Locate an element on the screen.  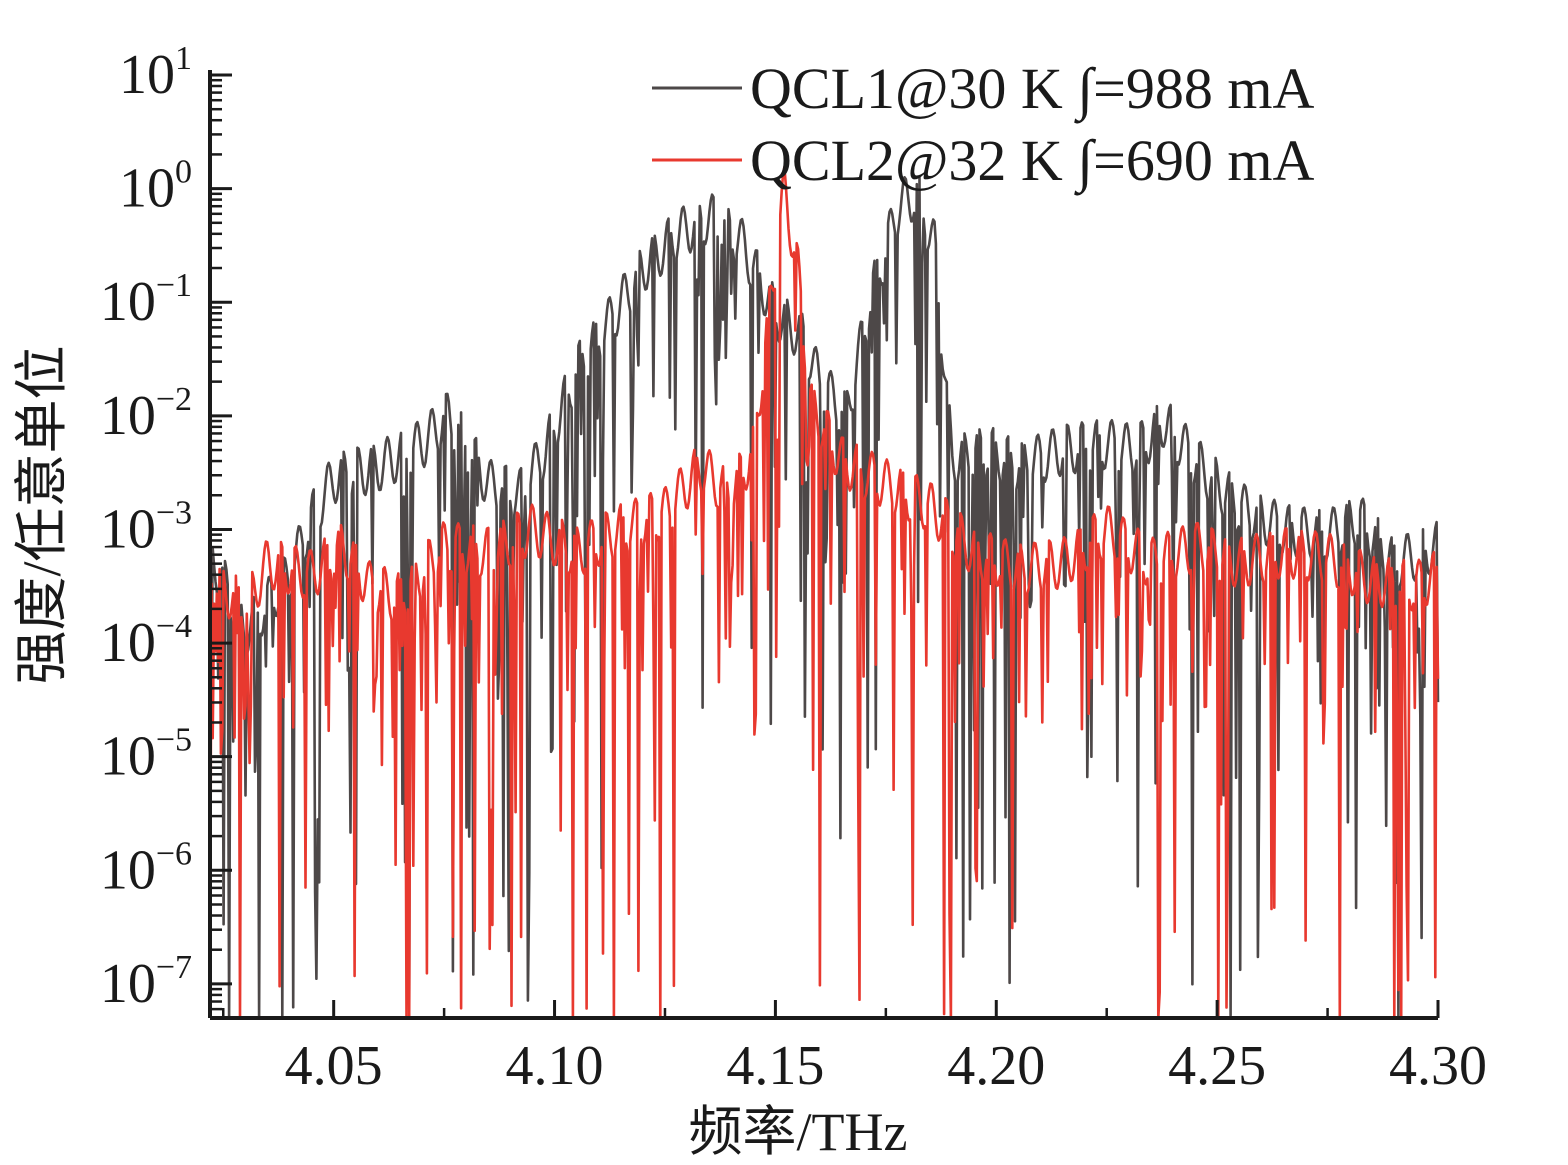
y-tick-label: 10⁻⁵ is located at coordinates (146, 755).